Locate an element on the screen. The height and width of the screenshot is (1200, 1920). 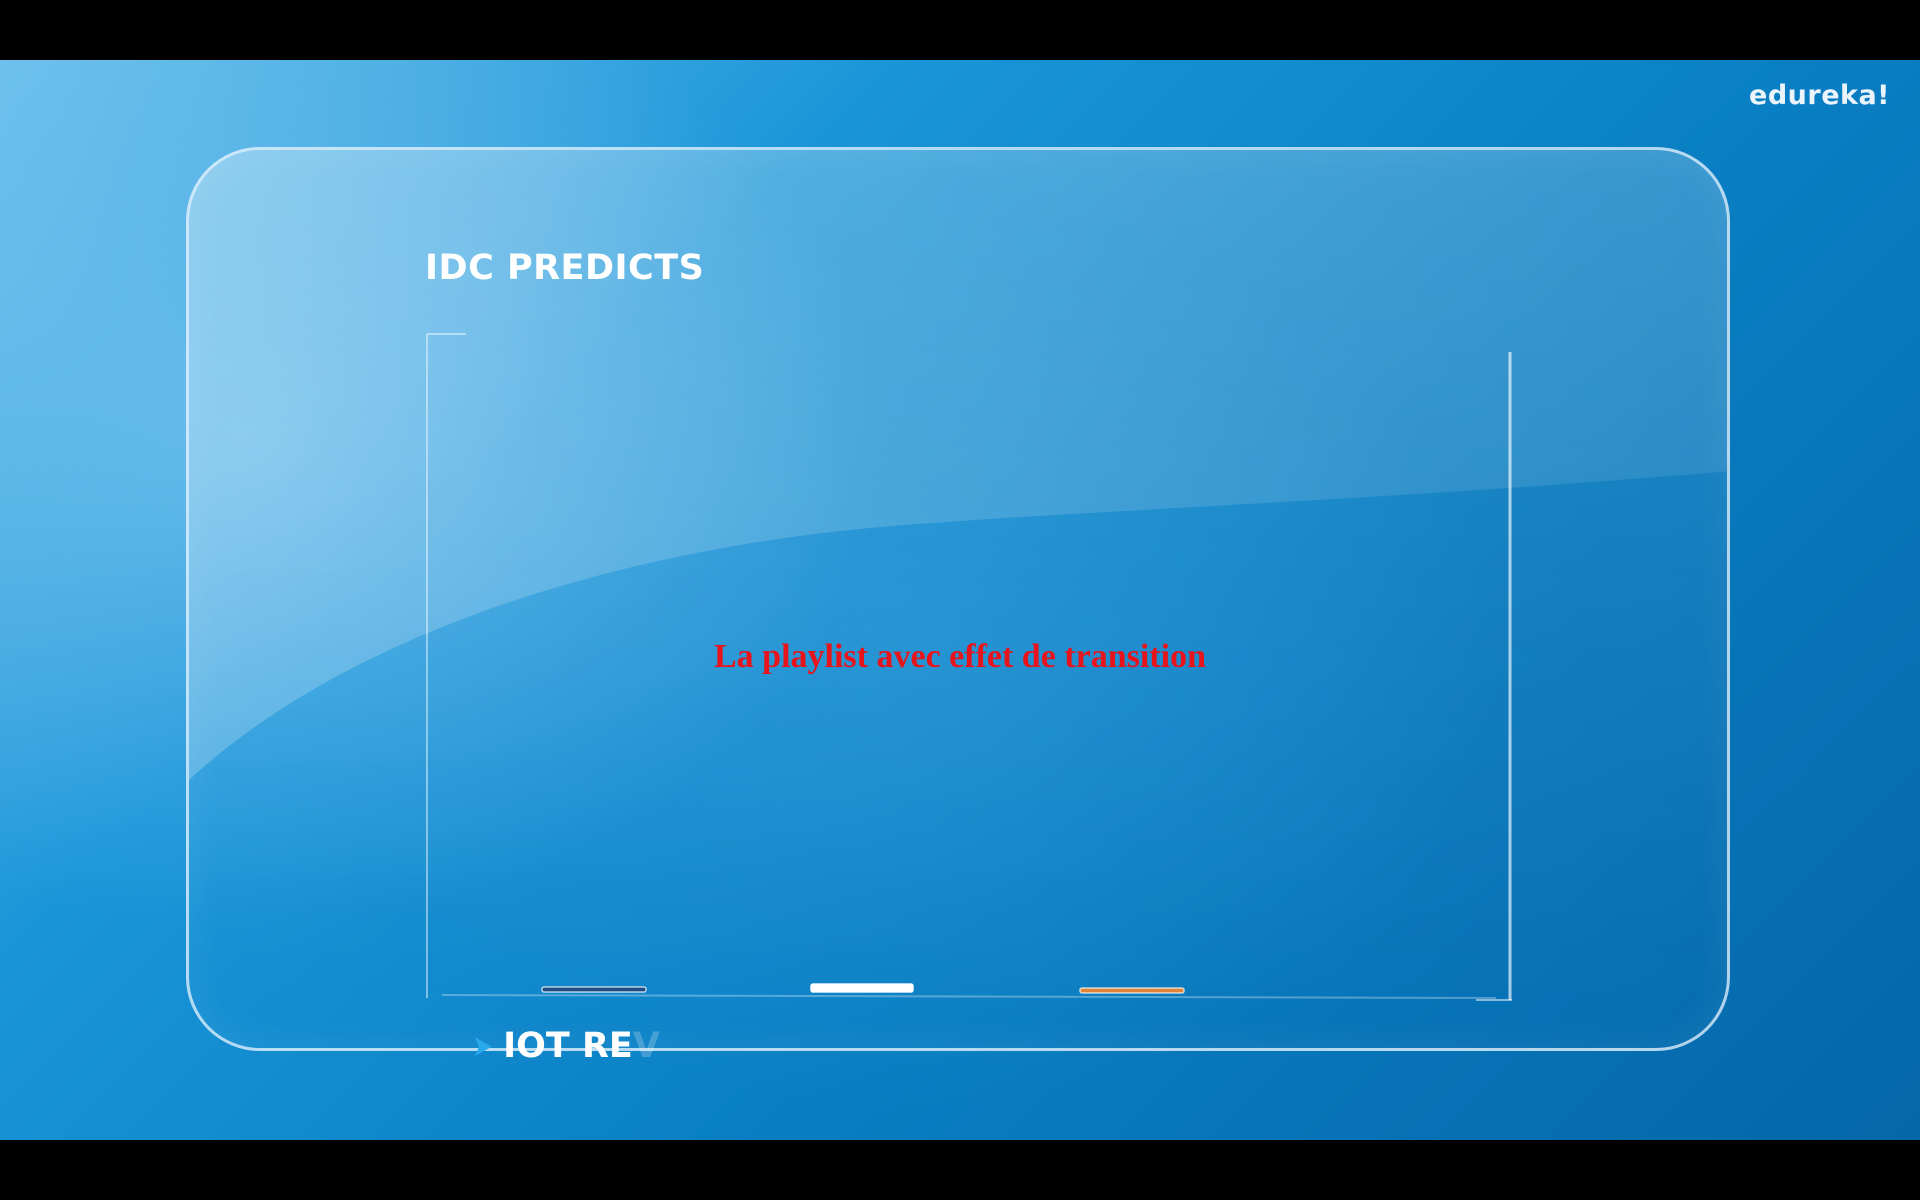
letterbox-bottom is located at coordinates (960, 1170).